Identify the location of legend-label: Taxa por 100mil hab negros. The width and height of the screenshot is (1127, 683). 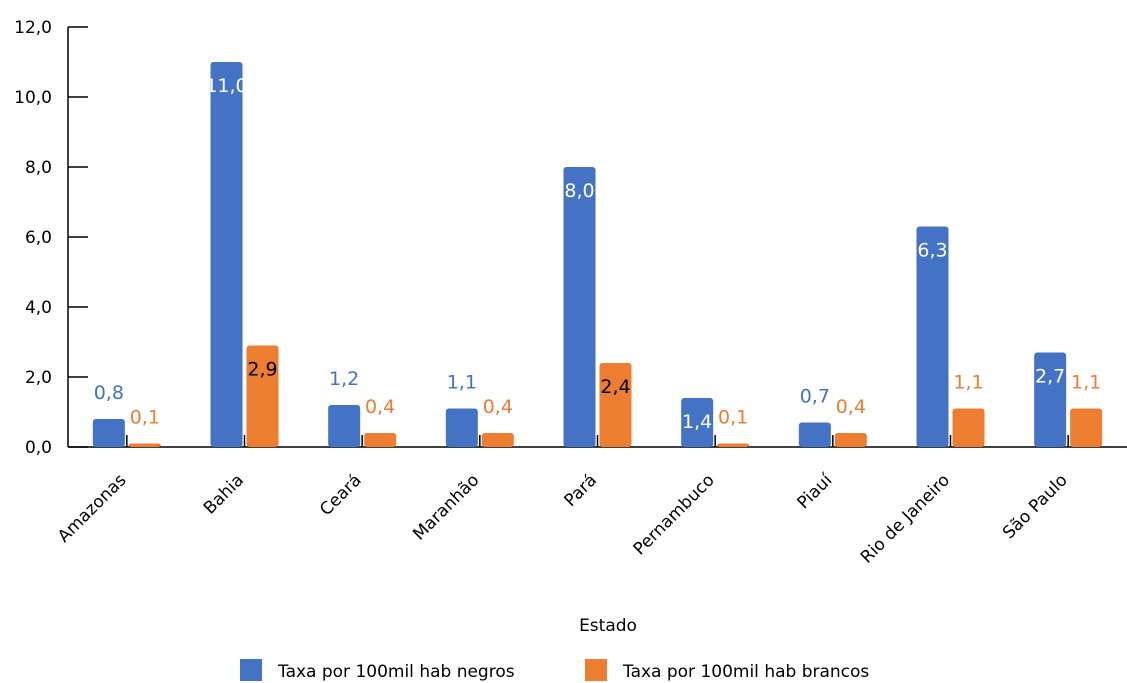
(396, 672).